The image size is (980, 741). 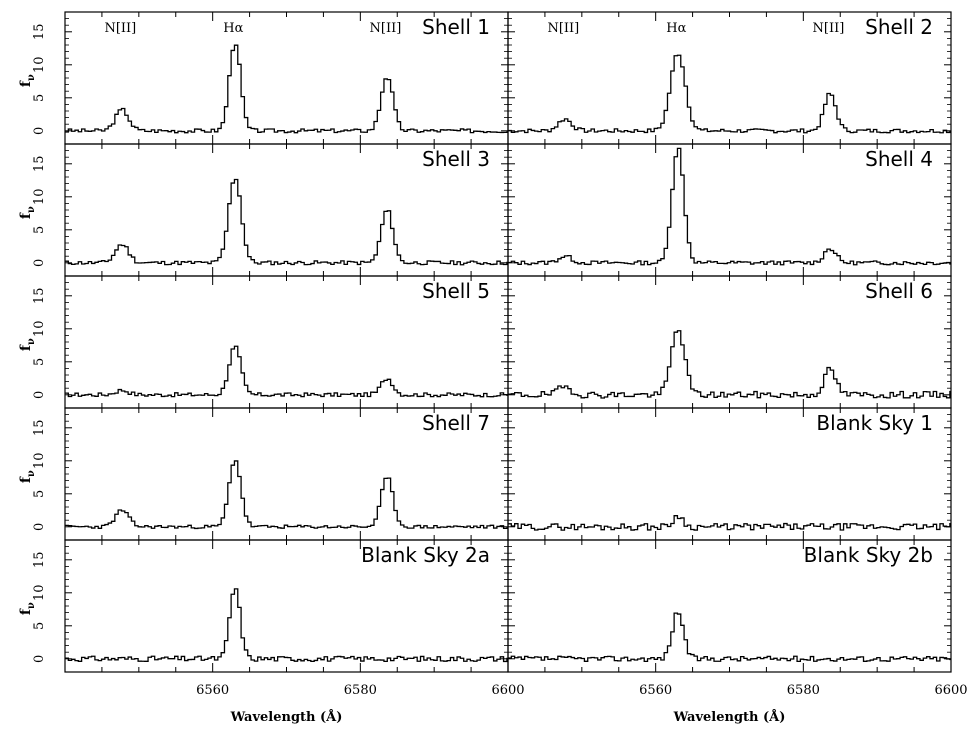 I want to click on panel-title: Shell 1, so click(x=456, y=27).